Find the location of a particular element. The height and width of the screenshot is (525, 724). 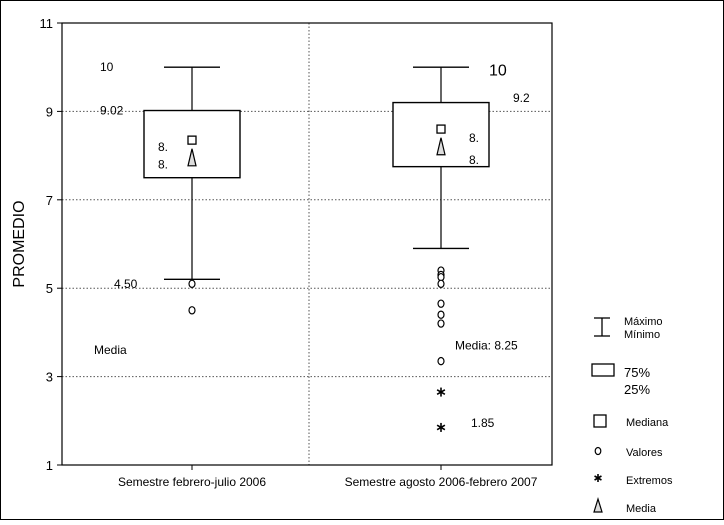

y-tick-label-2: 5 is located at coordinates (49, 288).